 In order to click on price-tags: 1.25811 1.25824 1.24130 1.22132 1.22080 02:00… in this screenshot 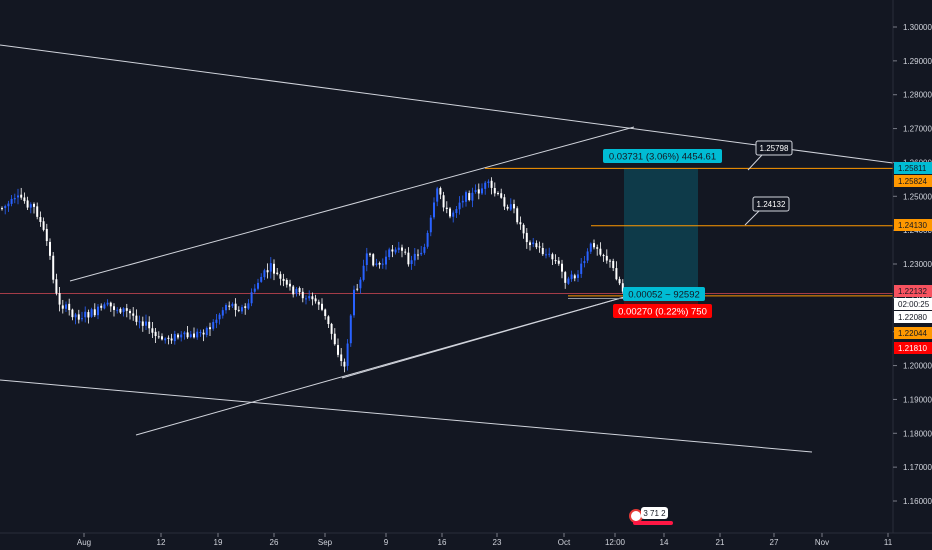, I will do `click(913, 258)`.